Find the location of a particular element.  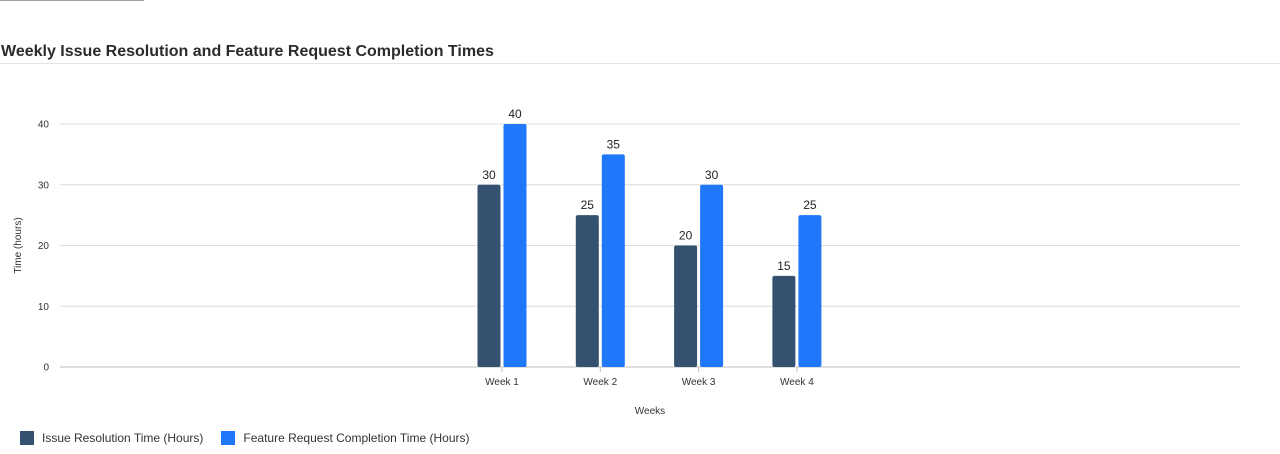

legend-item-feature-request: Feature Request Completion Time (Hours) is located at coordinates (345, 438).